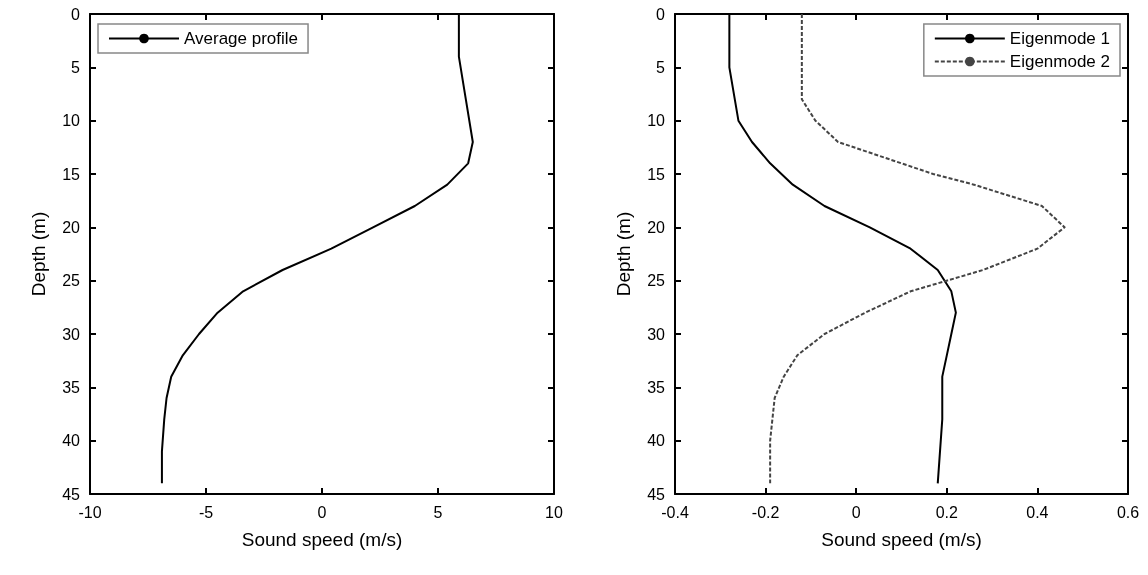  Describe the element at coordinates (438, 512) in the screenshot. I see `x-tick-label: 5` at that location.